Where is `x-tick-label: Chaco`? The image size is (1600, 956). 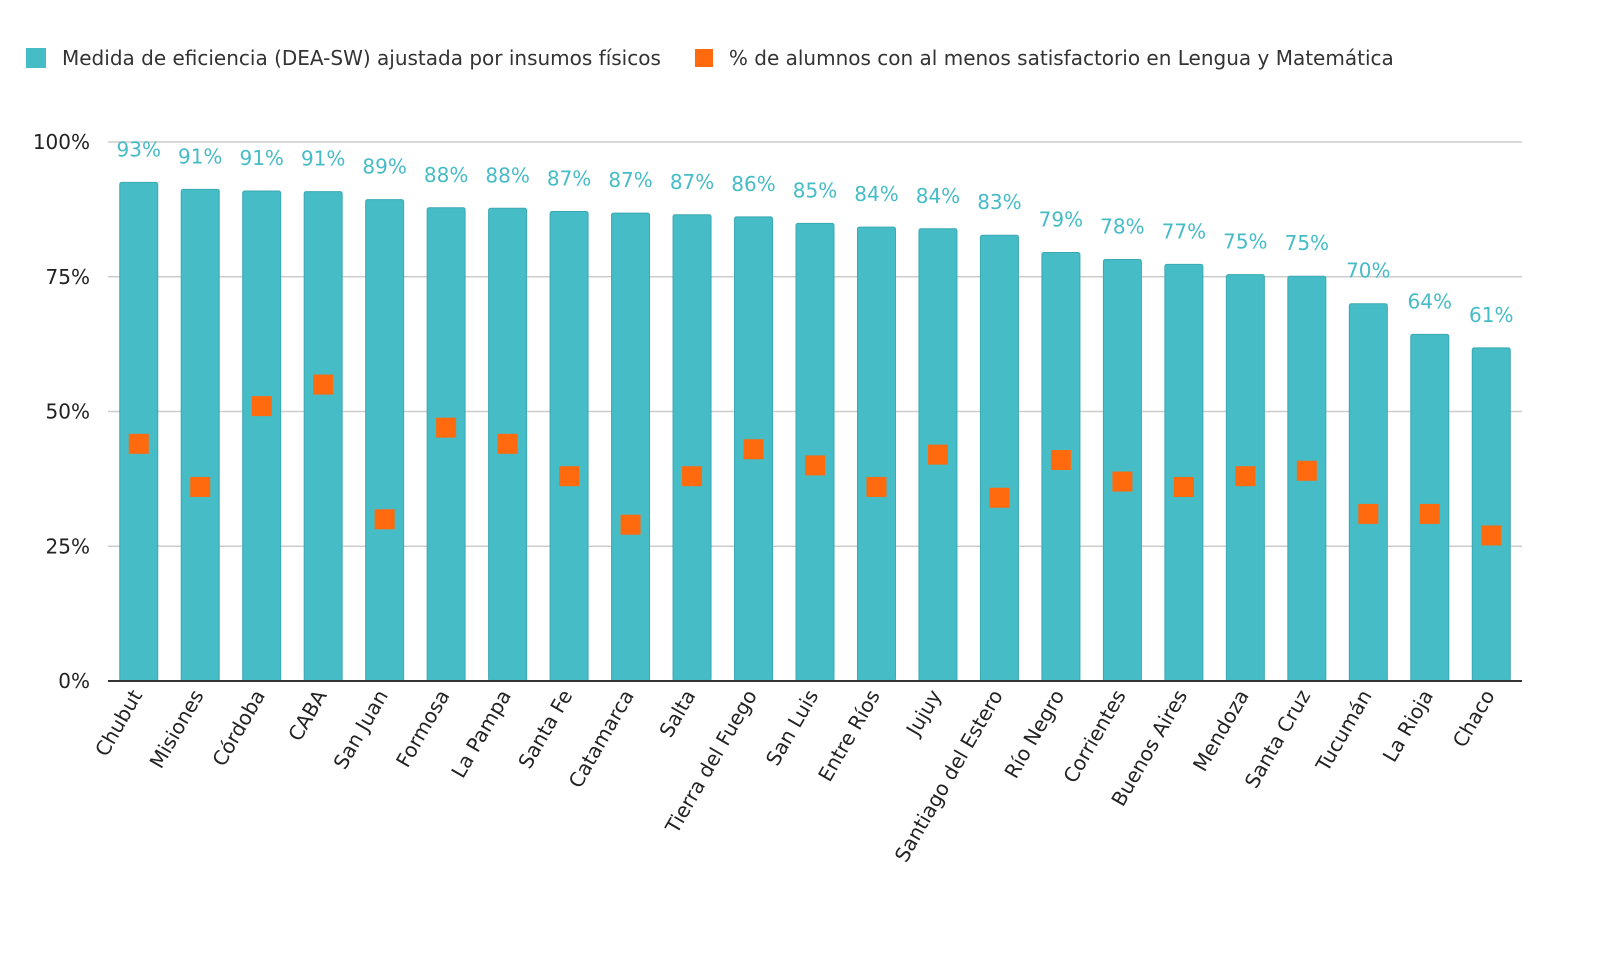
x-tick-label: Chaco is located at coordinates (1474, 719).